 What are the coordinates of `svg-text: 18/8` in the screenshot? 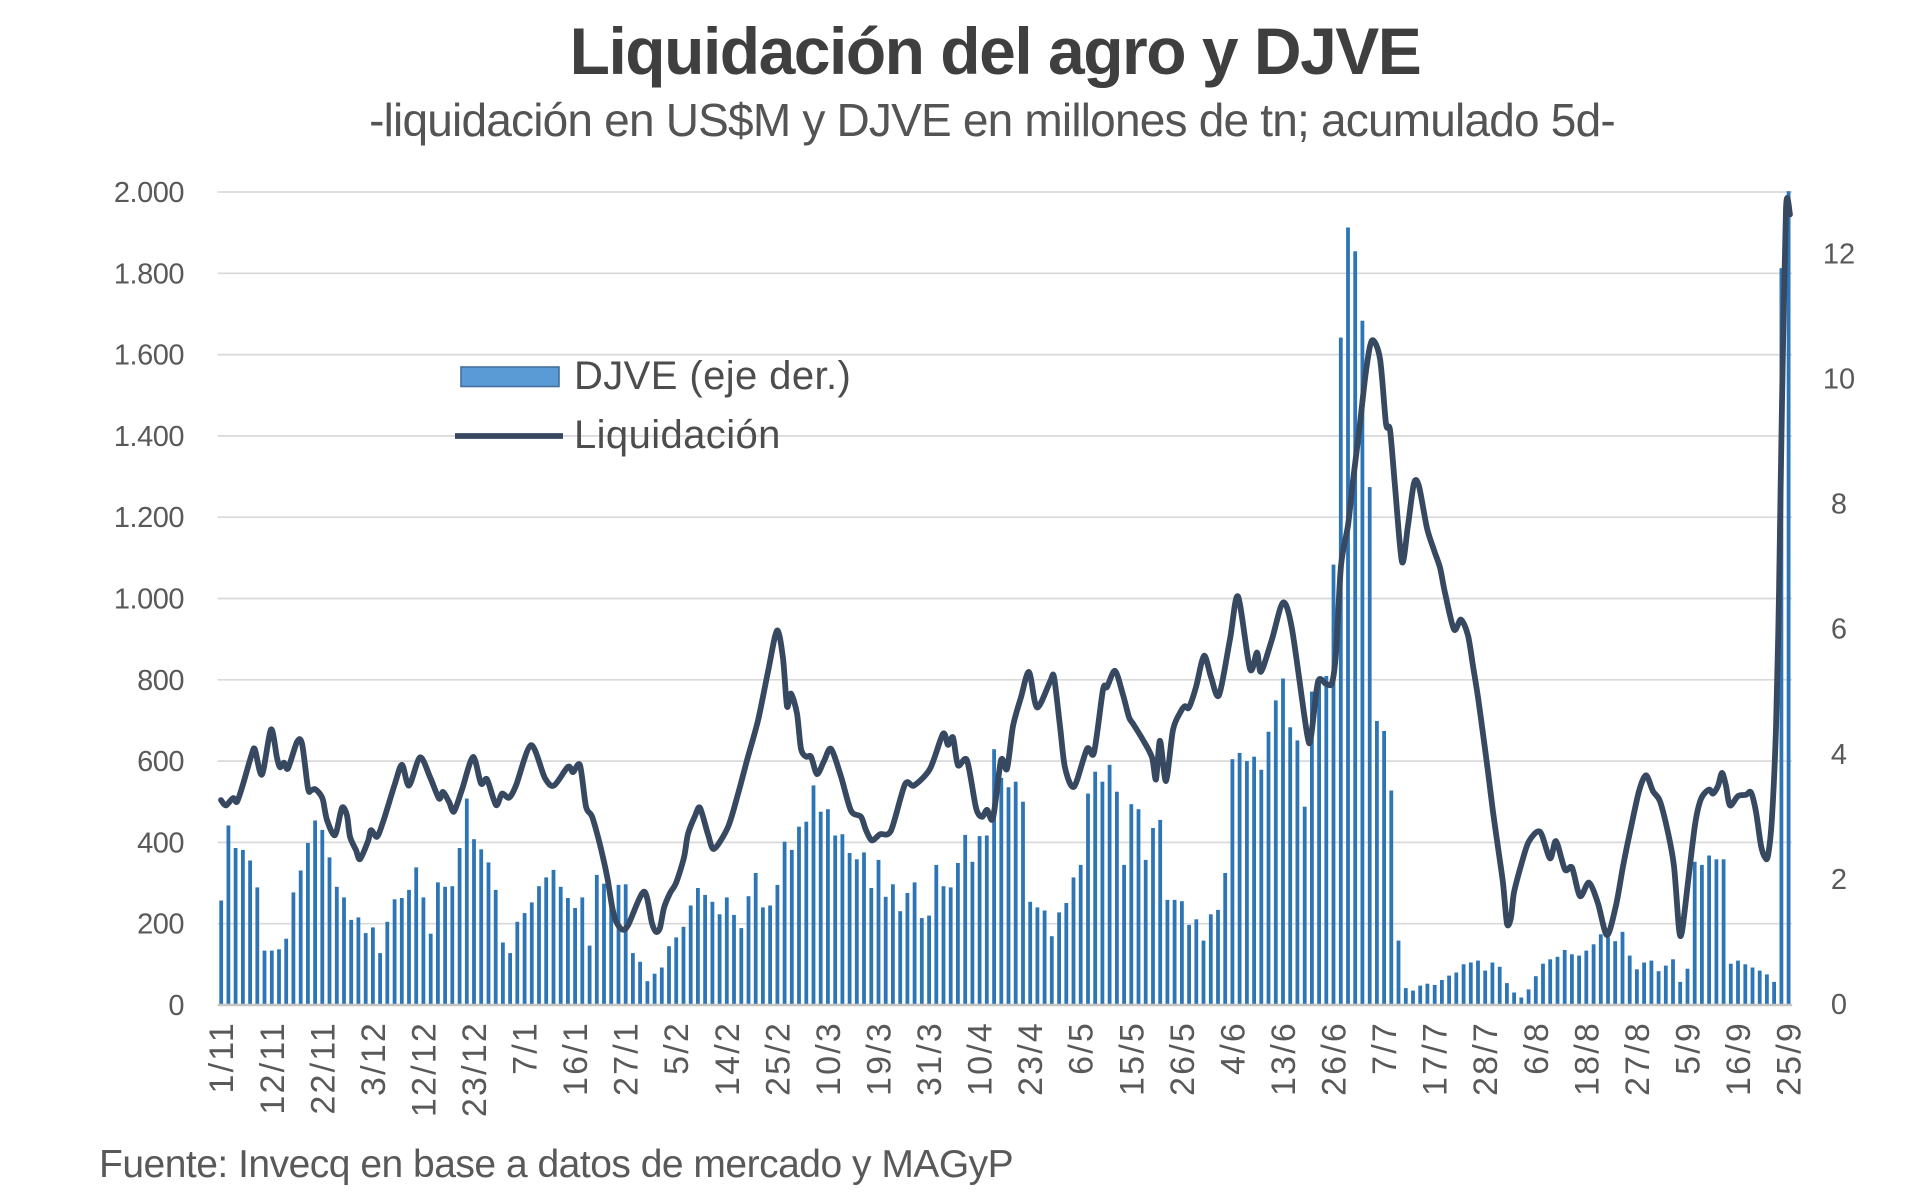 It's located at (1587, 1058).